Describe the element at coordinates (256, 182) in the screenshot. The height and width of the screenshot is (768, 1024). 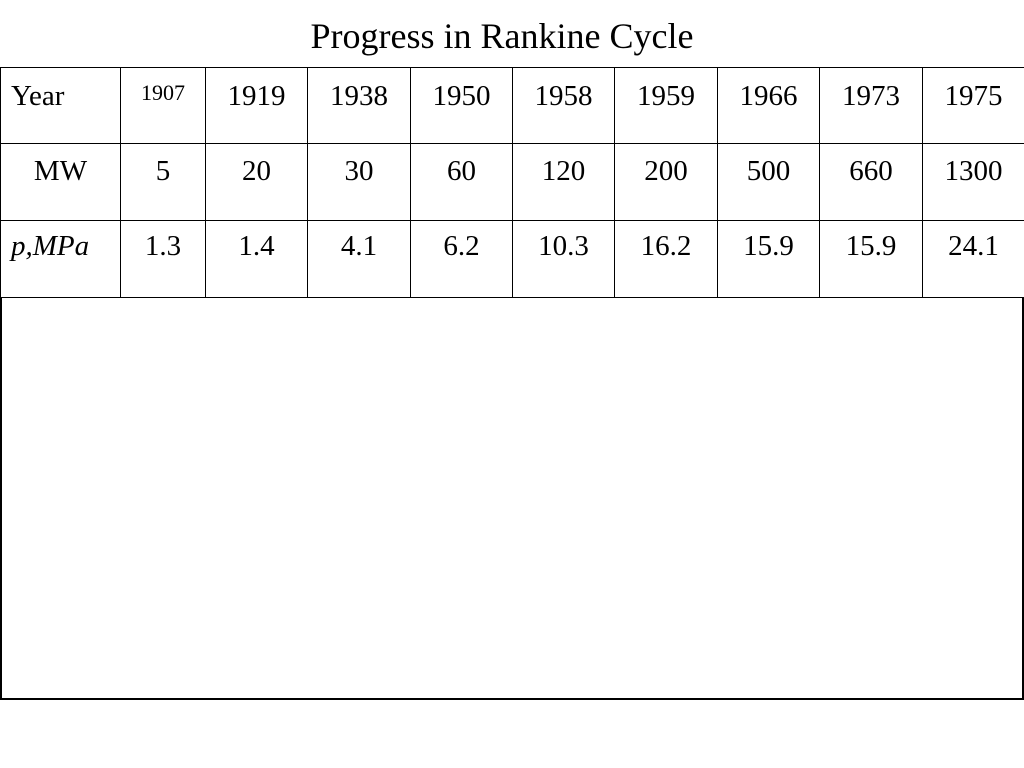
I see `table-cell: 20` at that location.